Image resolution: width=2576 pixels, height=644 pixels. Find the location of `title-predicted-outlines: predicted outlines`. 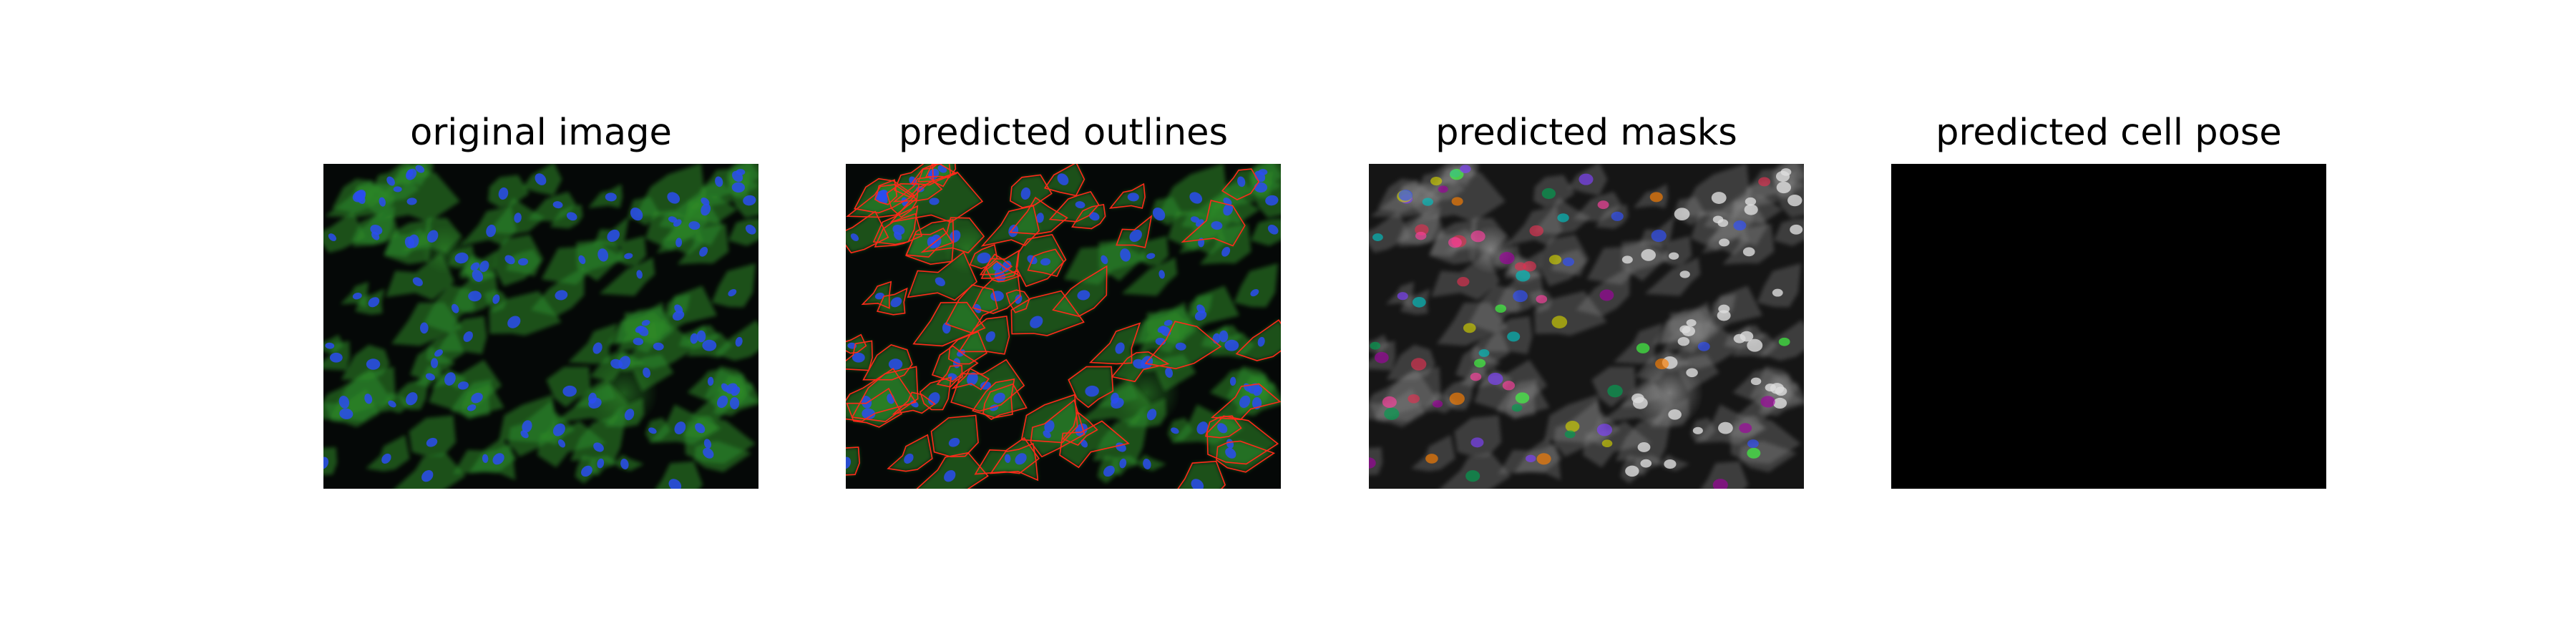

title-predicted-outlines: predicted outlines is located at coordinates (1063, 133).